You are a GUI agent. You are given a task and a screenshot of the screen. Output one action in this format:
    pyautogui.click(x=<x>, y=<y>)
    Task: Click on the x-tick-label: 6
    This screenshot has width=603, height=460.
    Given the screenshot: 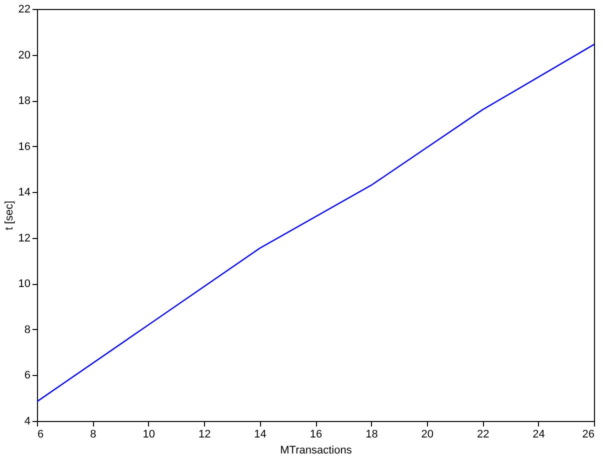 What is the action you would take?
    pyautogui.click(x=41, y=434)
    